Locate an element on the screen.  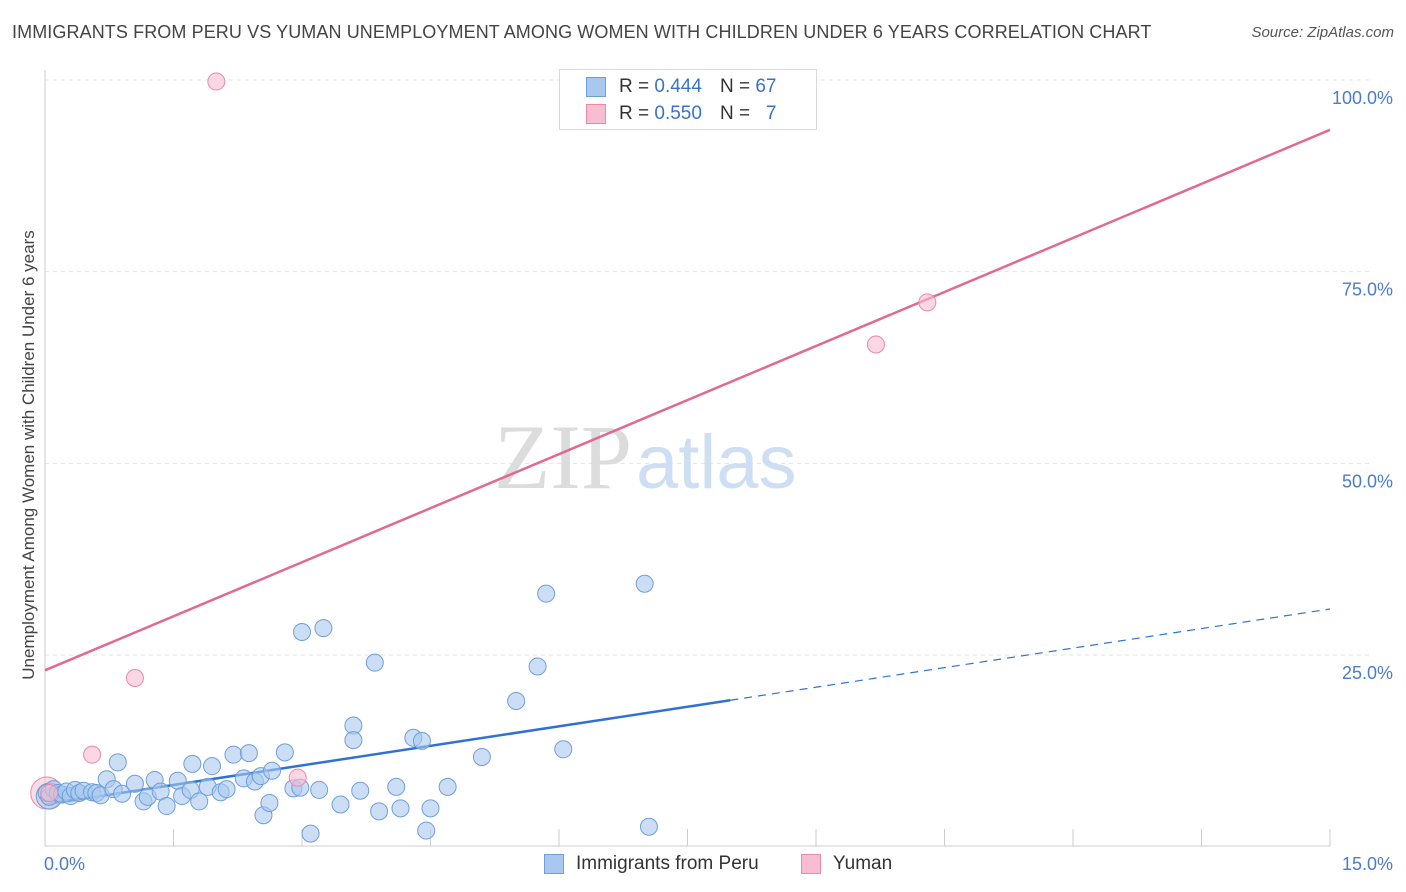
y-tick-label: 25.0% is located at coordinates (1367, 673).